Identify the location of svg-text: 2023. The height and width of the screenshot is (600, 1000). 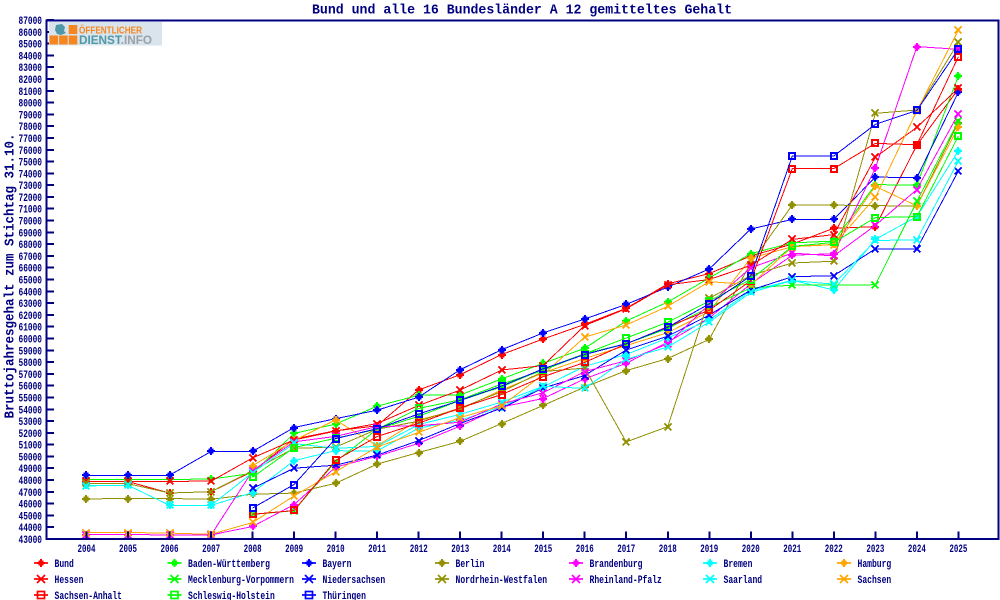
(875, 550).